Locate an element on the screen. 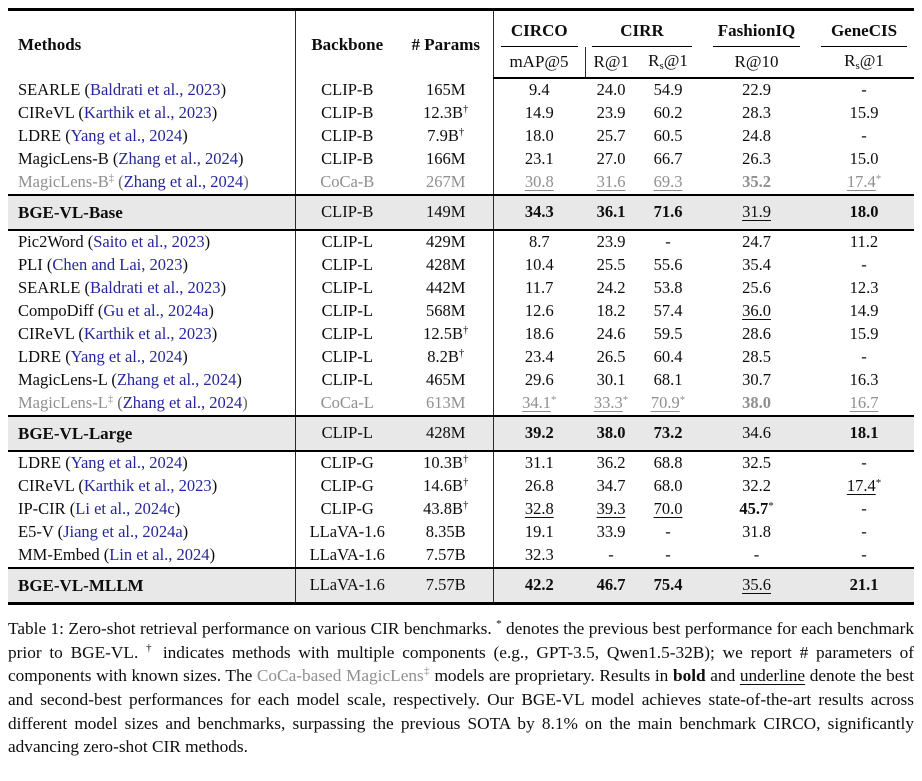 The height and width of the screenshot is (781, 922). metric-cell: 18.1 is located at coordinates (864, 433).